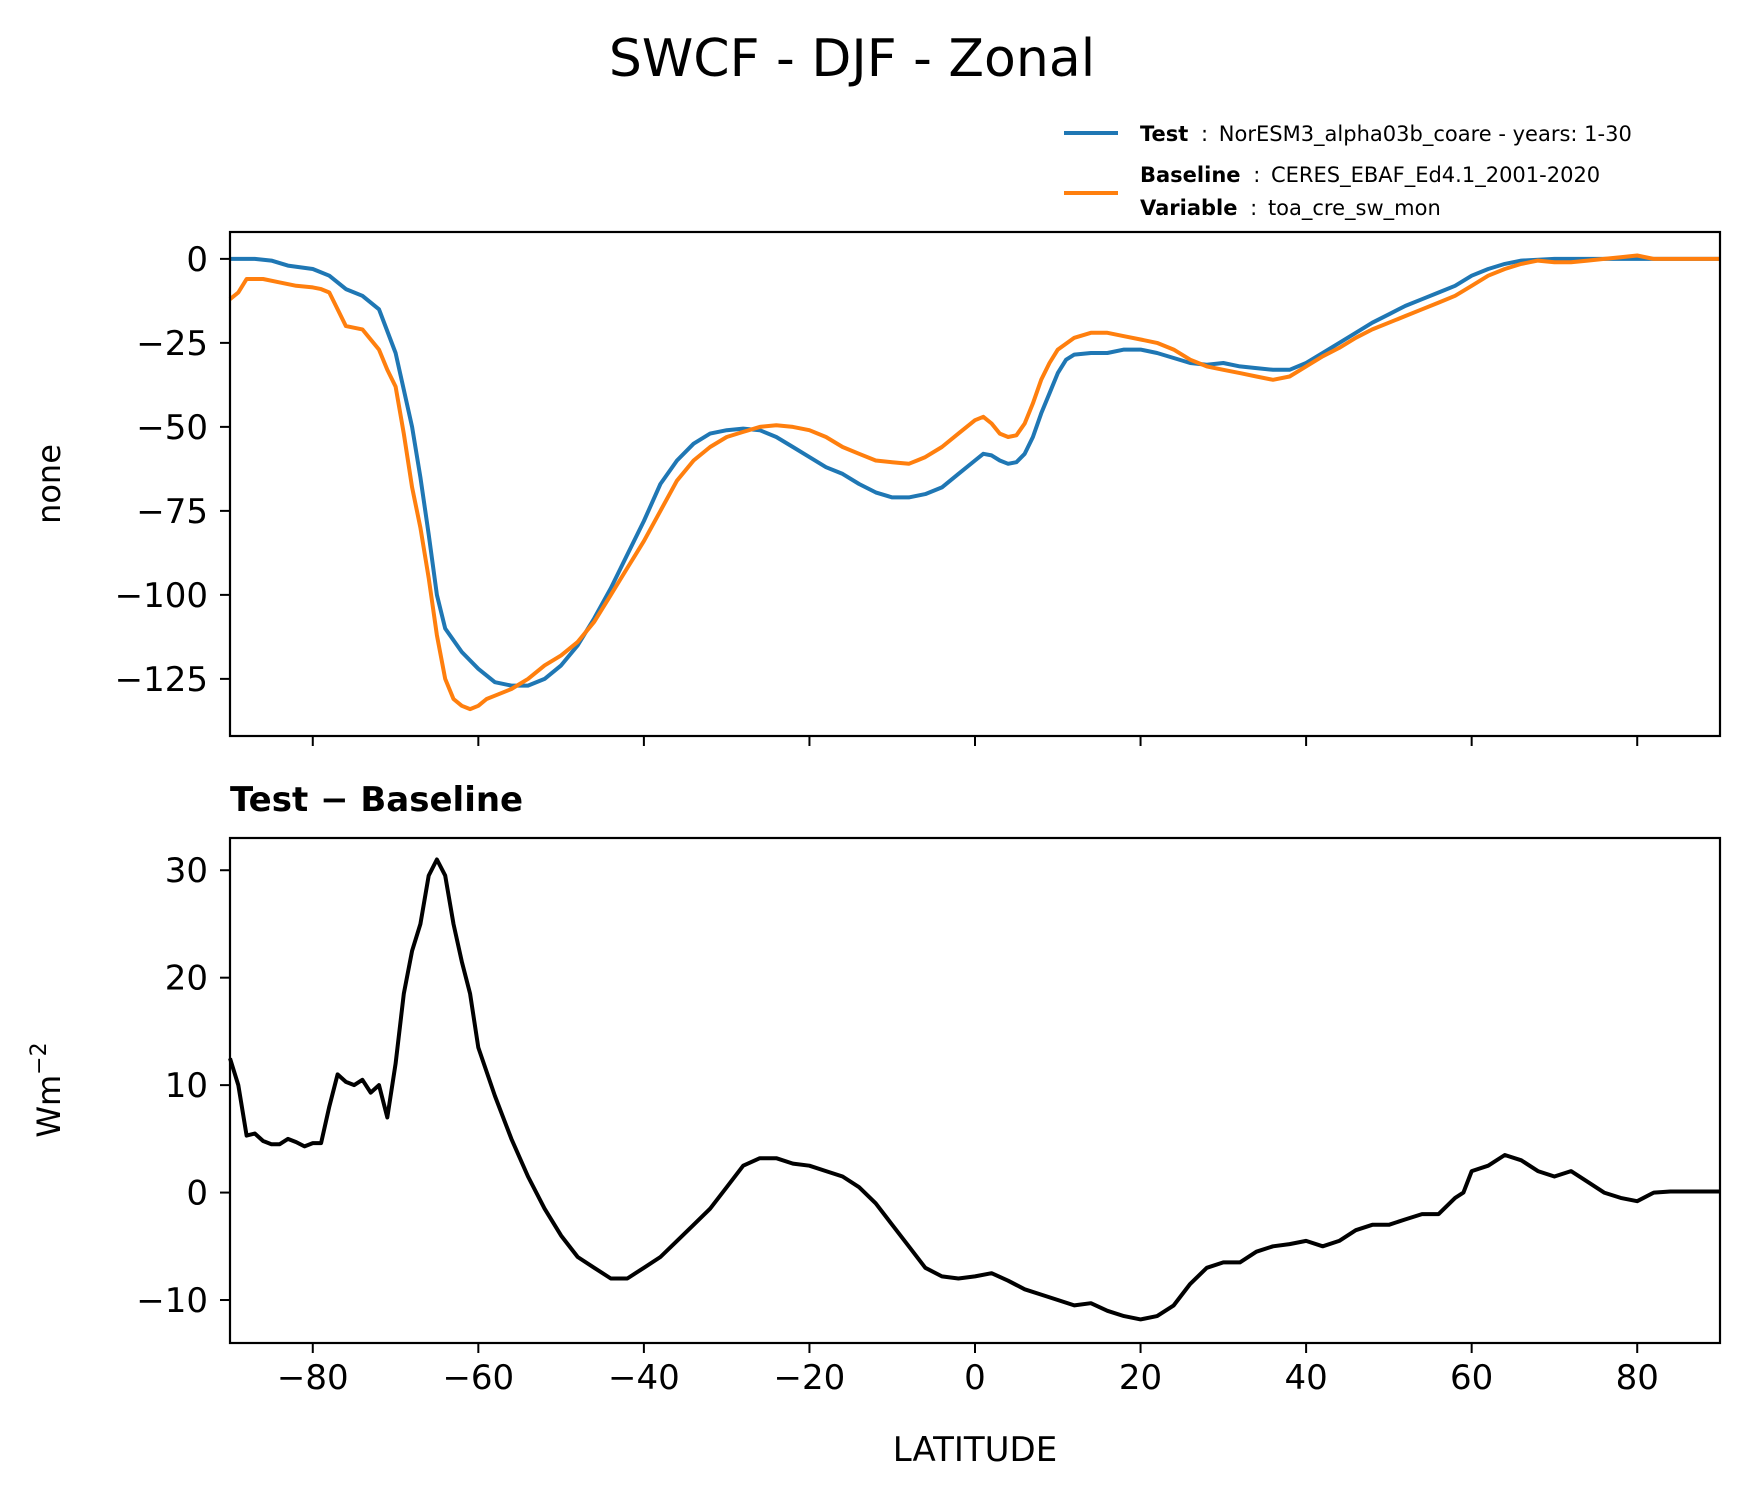  I want to click on top-y-tick-label: −50, so click(172, 428).